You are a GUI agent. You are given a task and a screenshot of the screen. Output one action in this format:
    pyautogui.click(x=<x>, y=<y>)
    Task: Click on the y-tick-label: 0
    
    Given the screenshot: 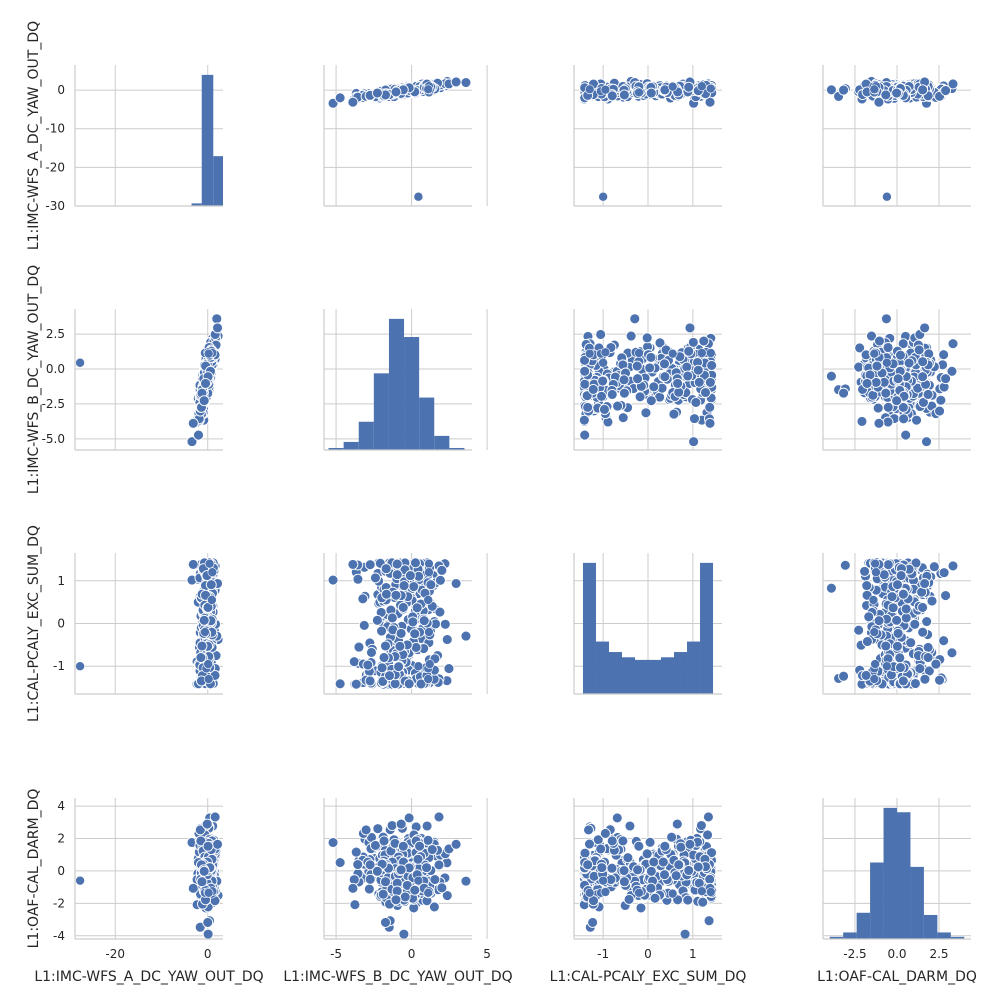 What is the action you would take?
    pyautogui.click(x=61, y=90)
    